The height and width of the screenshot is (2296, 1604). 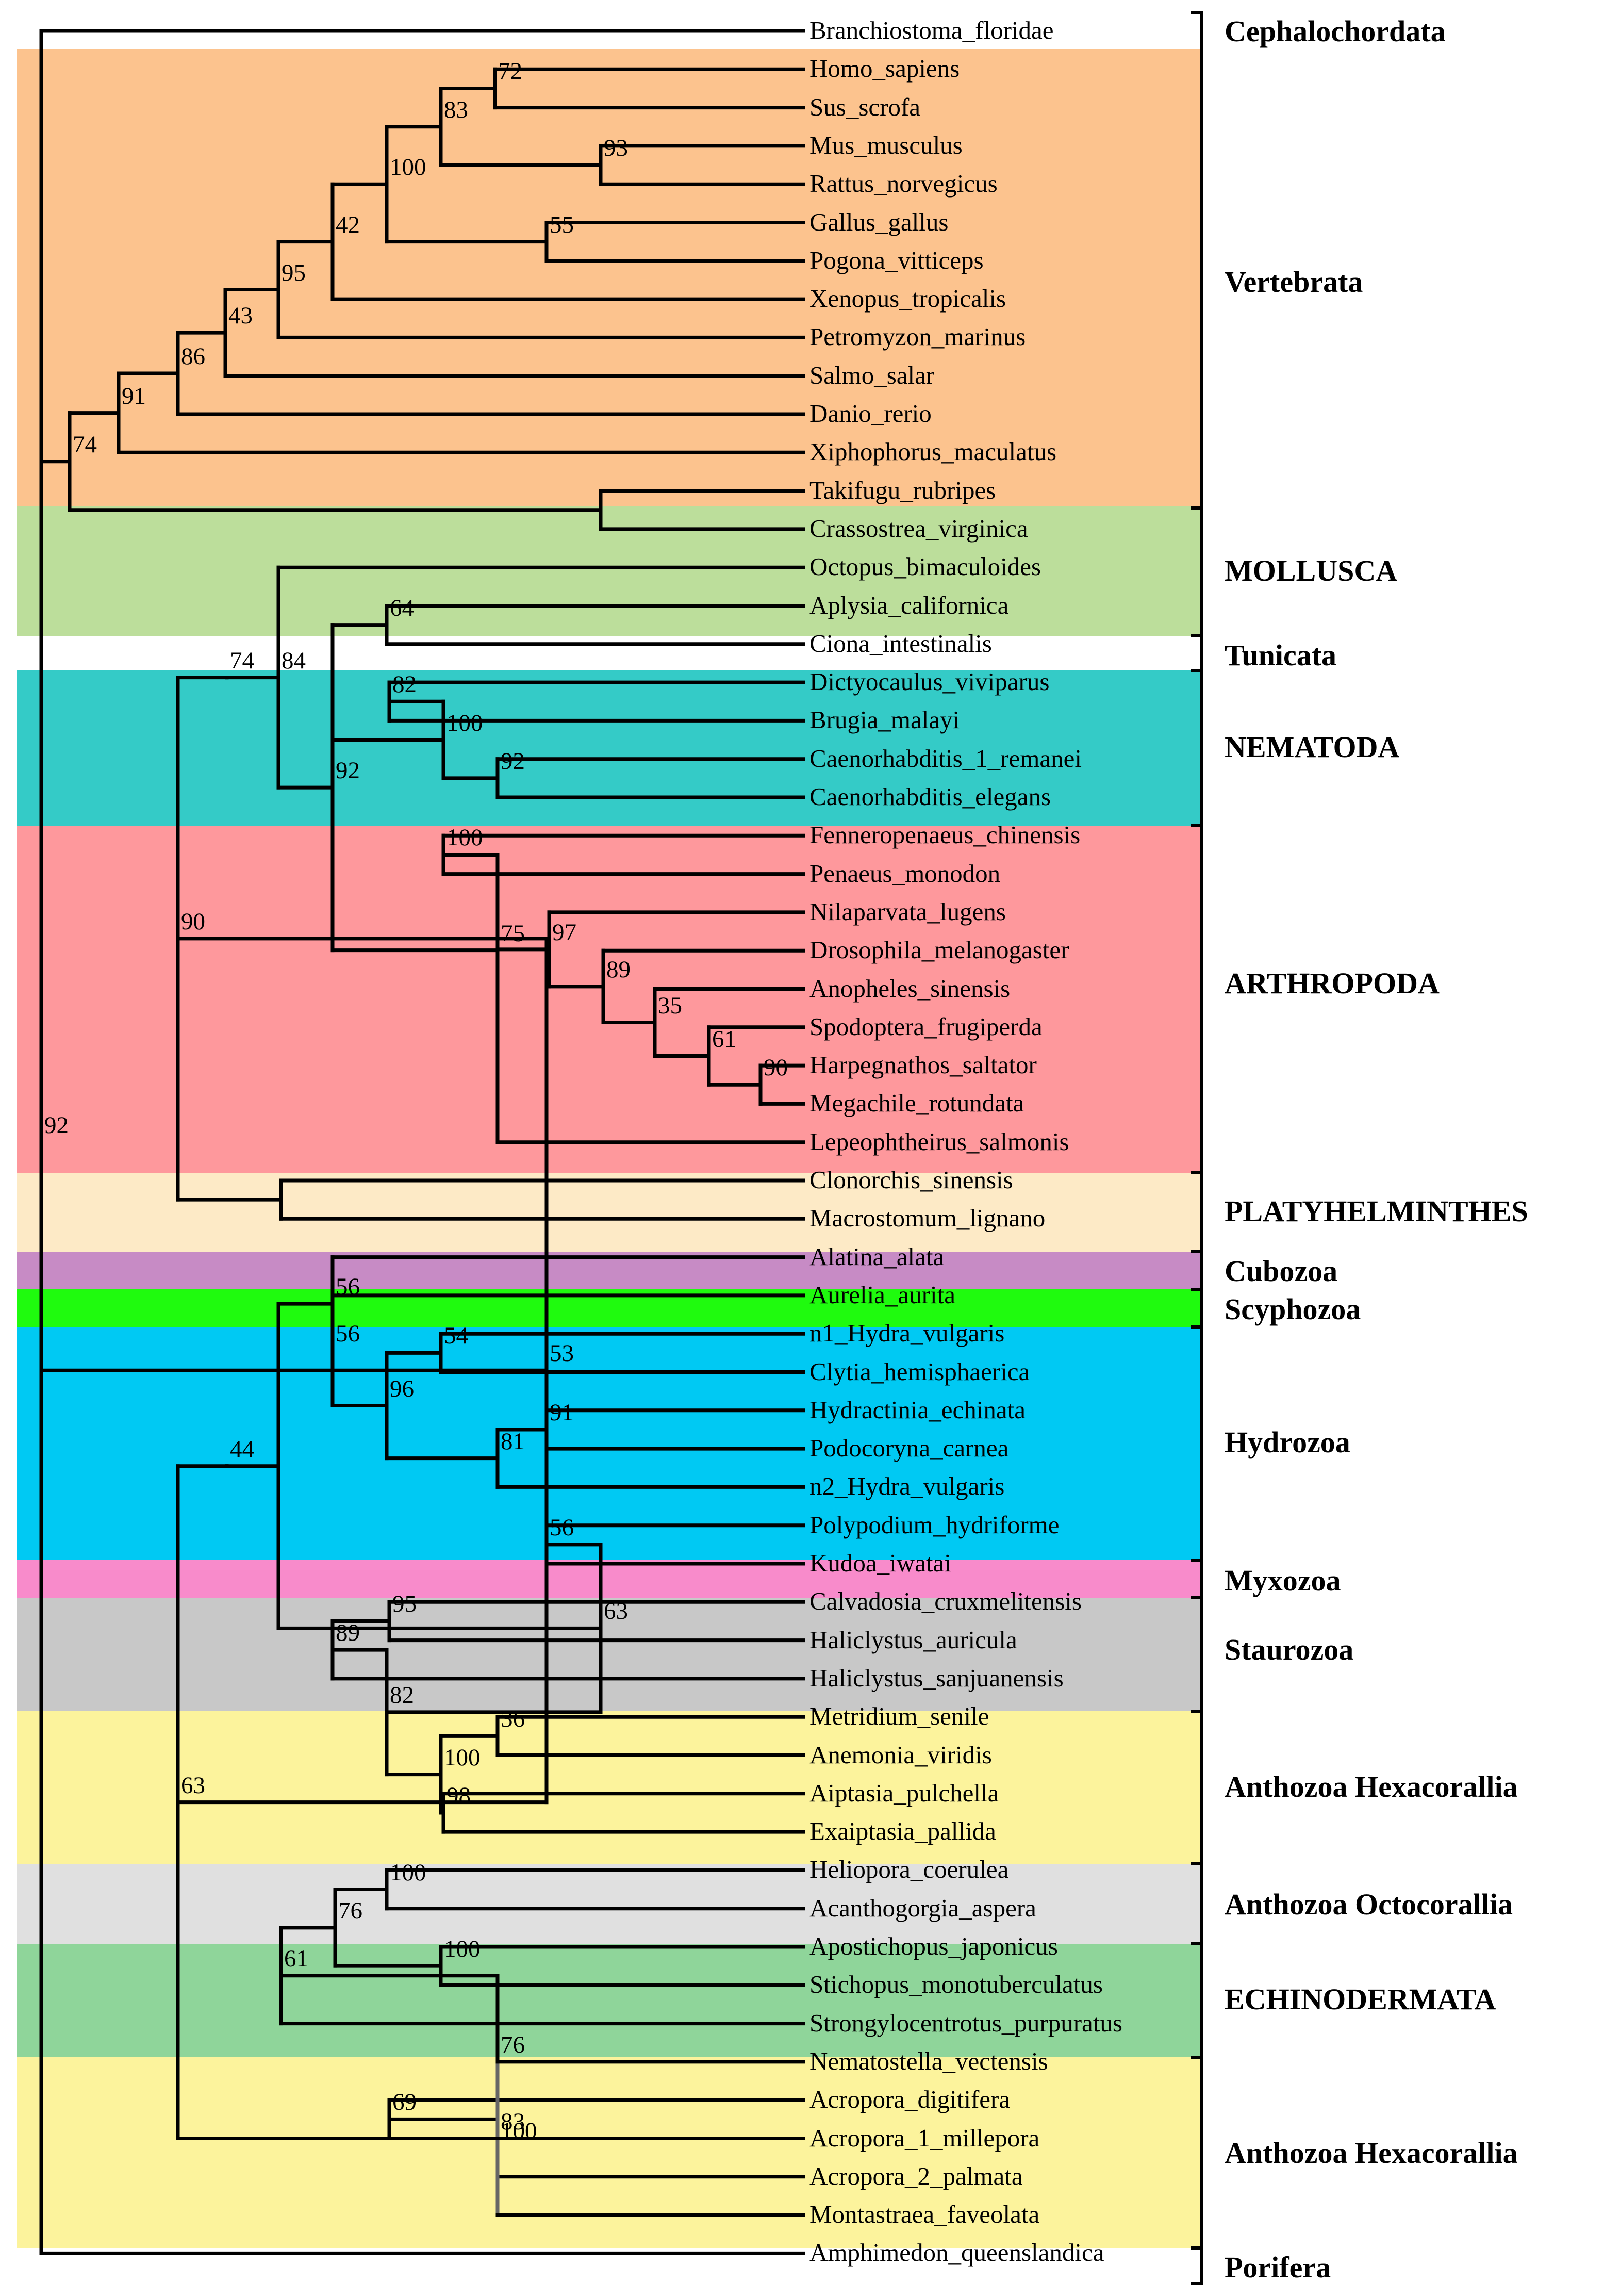 I want to click on taxon-label: Amphimedon_queenslandica, so click(x=956, y=2252).